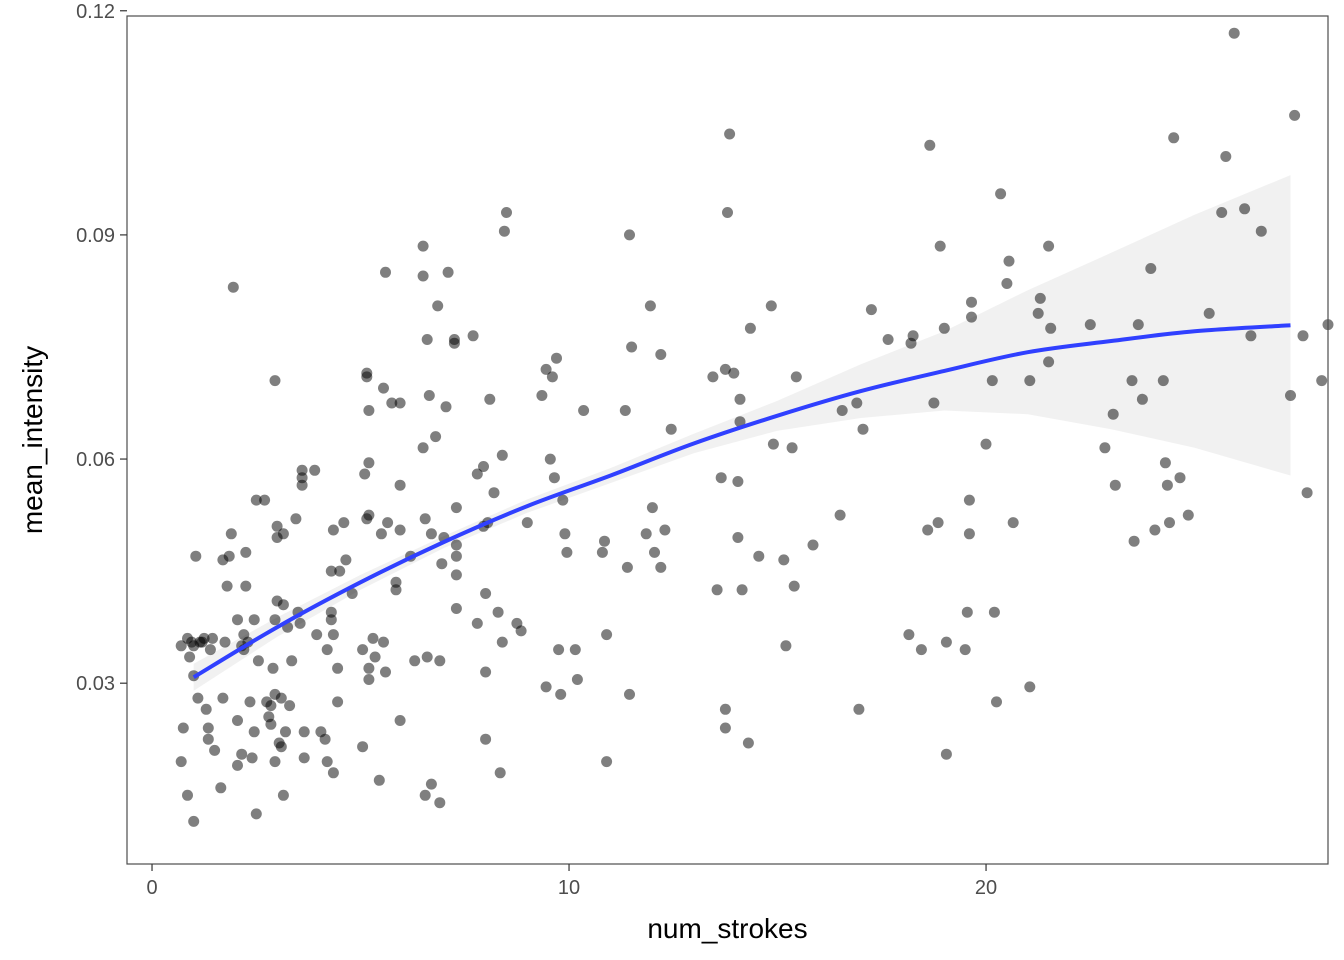  Describe the element at coordinates (569, 888) in the screenshot. I see `x-tick-label: 10` at that location.